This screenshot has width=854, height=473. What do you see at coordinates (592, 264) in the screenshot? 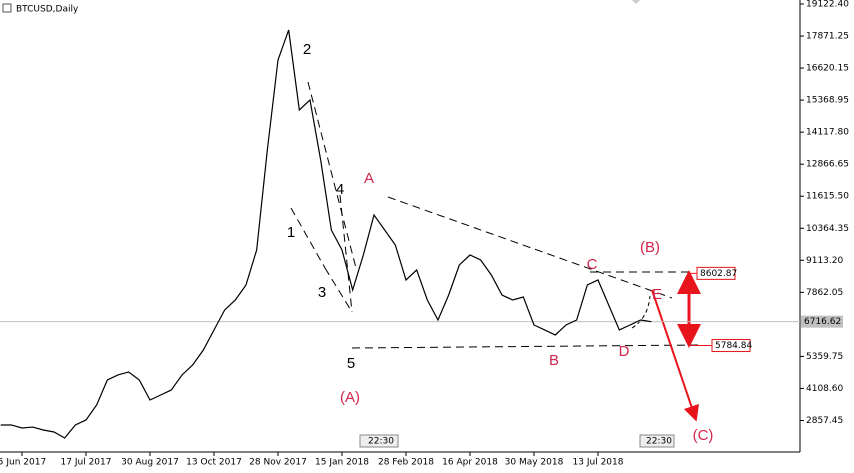
I see `wave-label: C` at bounding box center [592, 264].